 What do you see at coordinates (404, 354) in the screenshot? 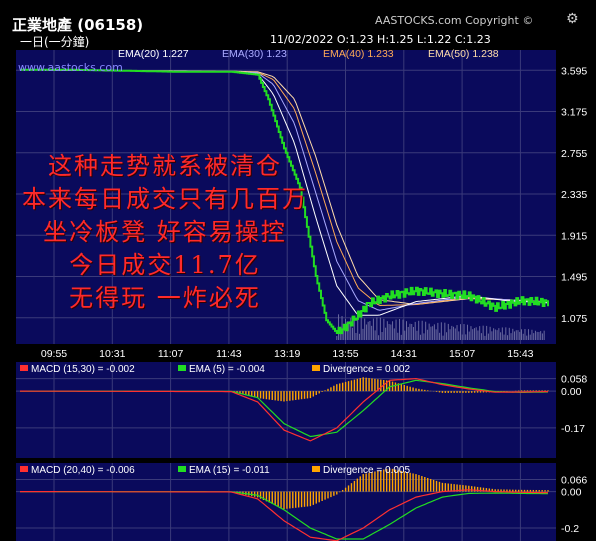
I see `x-tick-label: 14:31` at bounding box center [404, 354].